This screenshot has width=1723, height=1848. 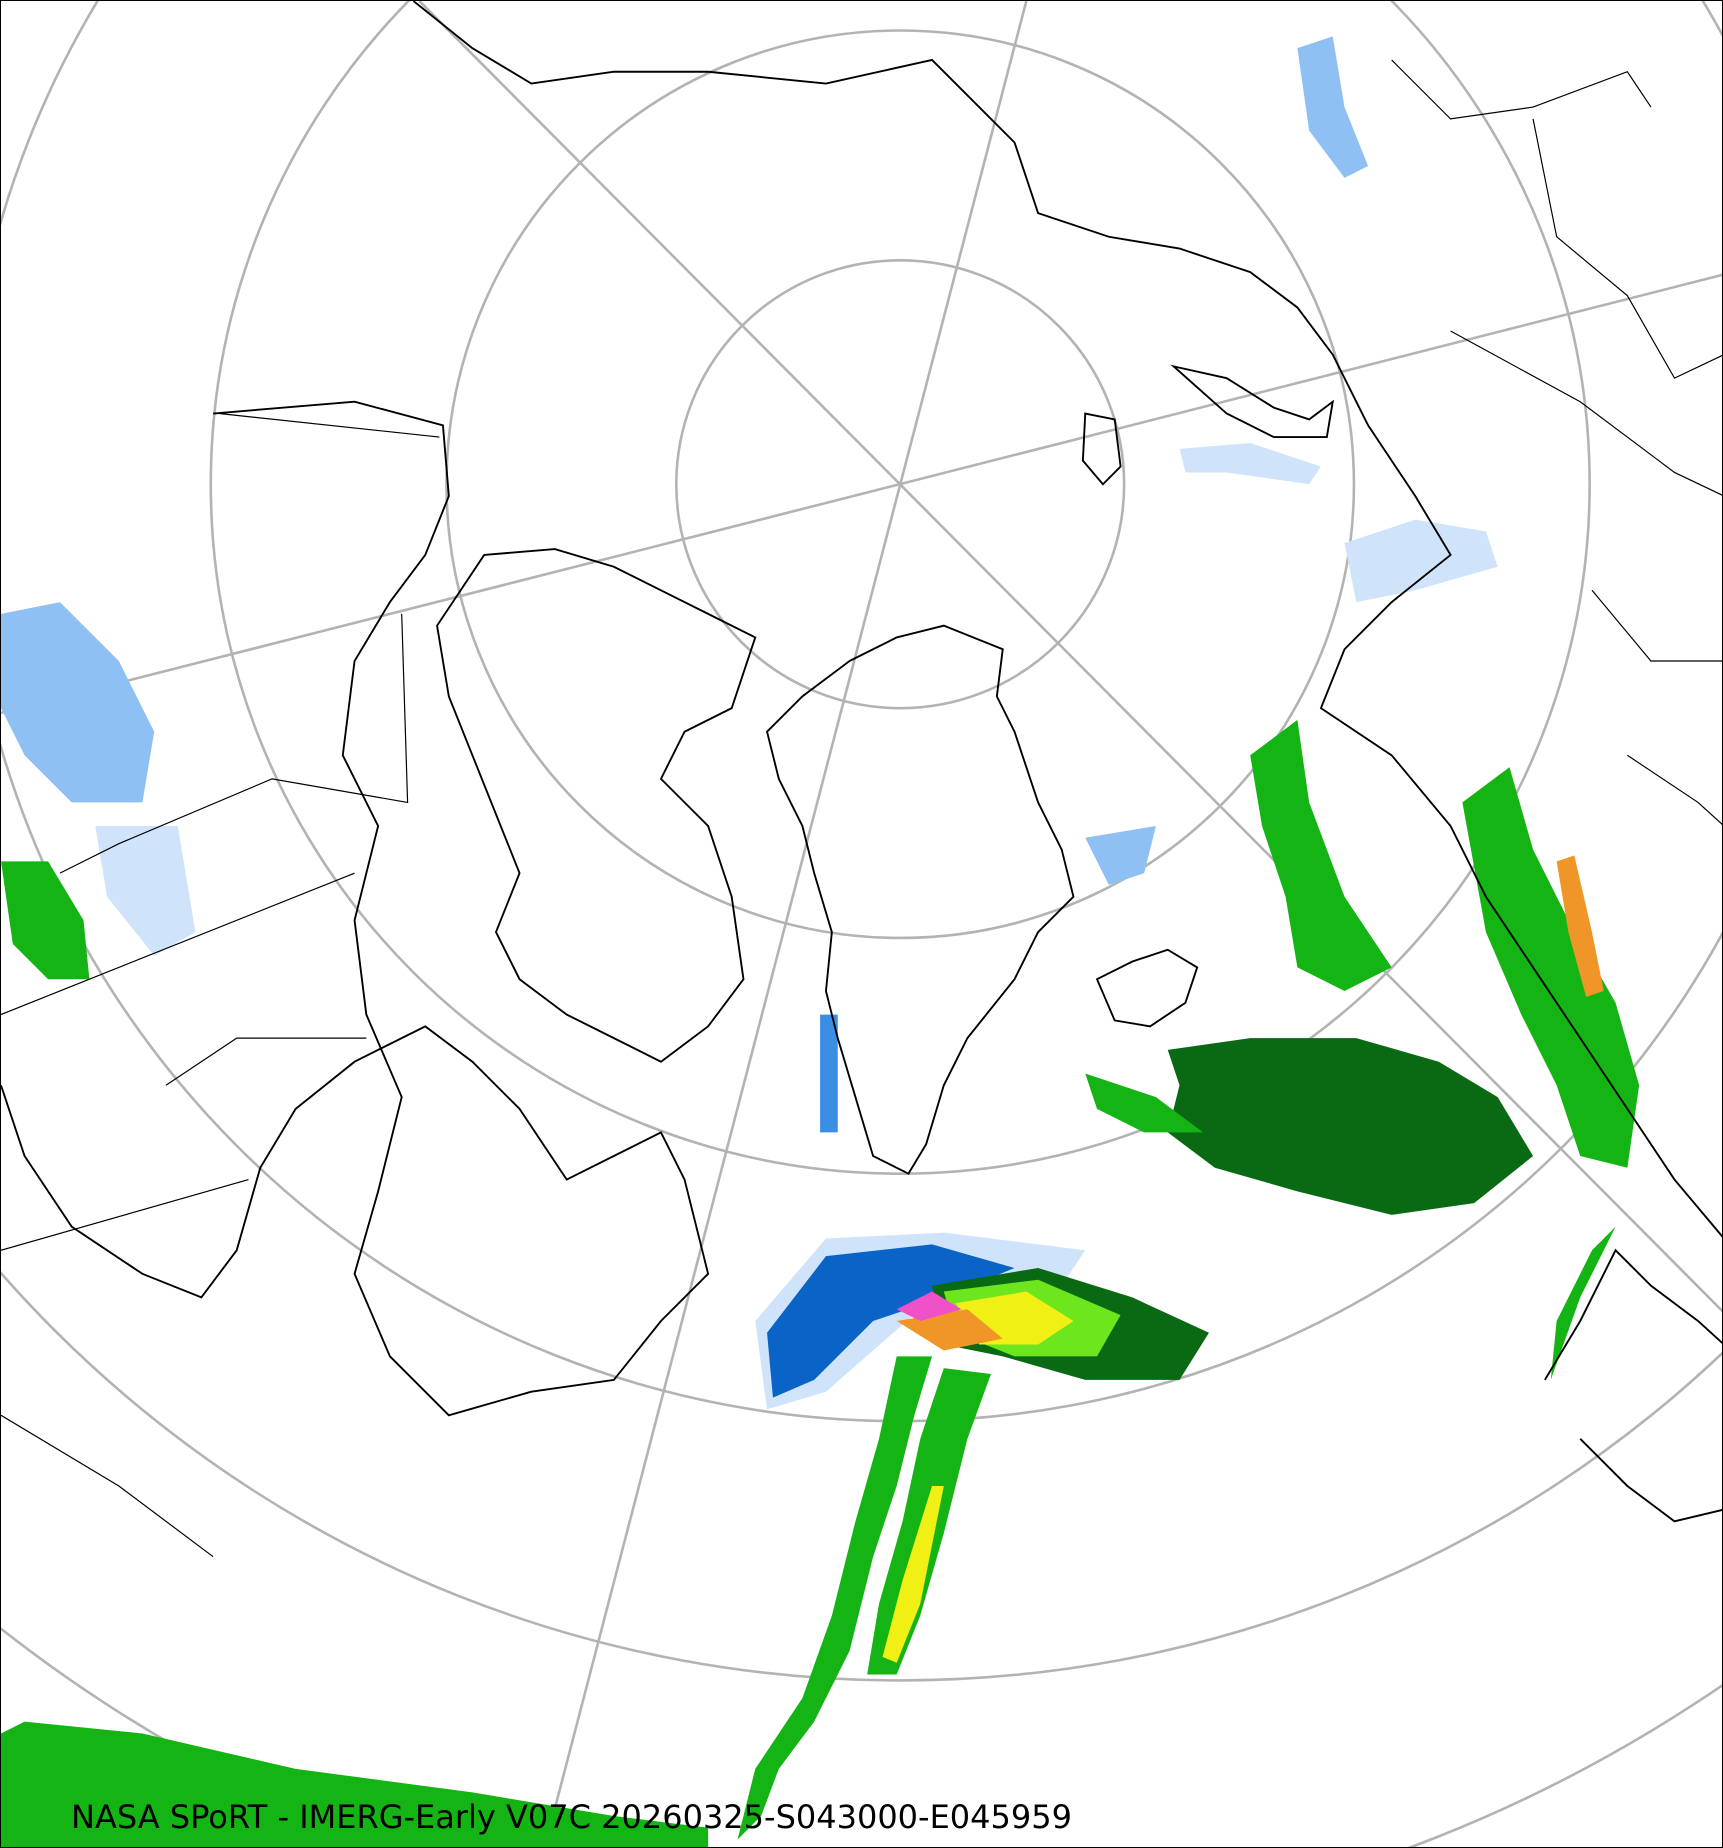 What do you see at coordinates (596, 805) in the screenshot?
I see `canadian-archipelago` at bounding box center [596, 805].